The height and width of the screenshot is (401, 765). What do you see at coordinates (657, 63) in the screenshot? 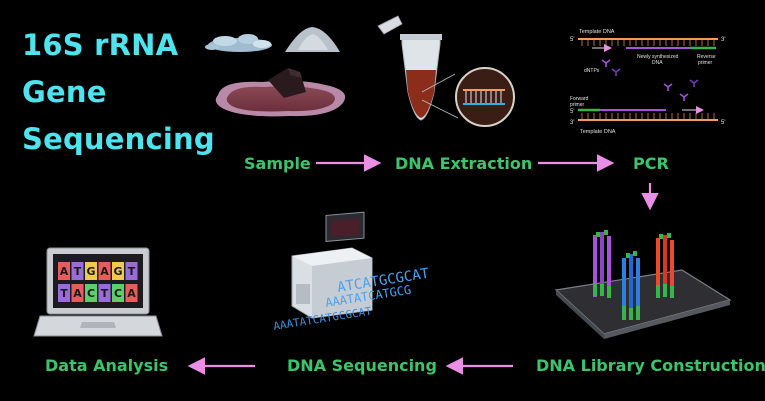
I see `pcr-dna-label: DNA` at bounding box center [657, 63].